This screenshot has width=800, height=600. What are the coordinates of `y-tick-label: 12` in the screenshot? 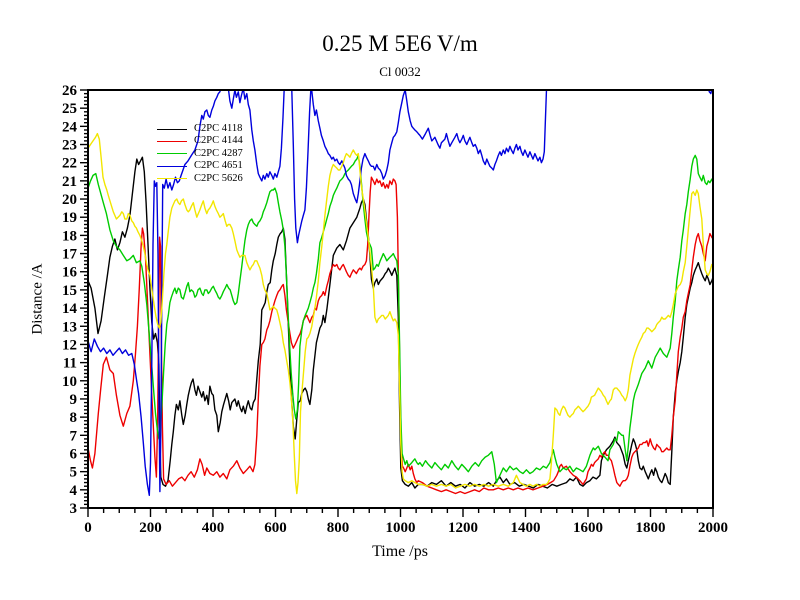 It's located at (69, 345).